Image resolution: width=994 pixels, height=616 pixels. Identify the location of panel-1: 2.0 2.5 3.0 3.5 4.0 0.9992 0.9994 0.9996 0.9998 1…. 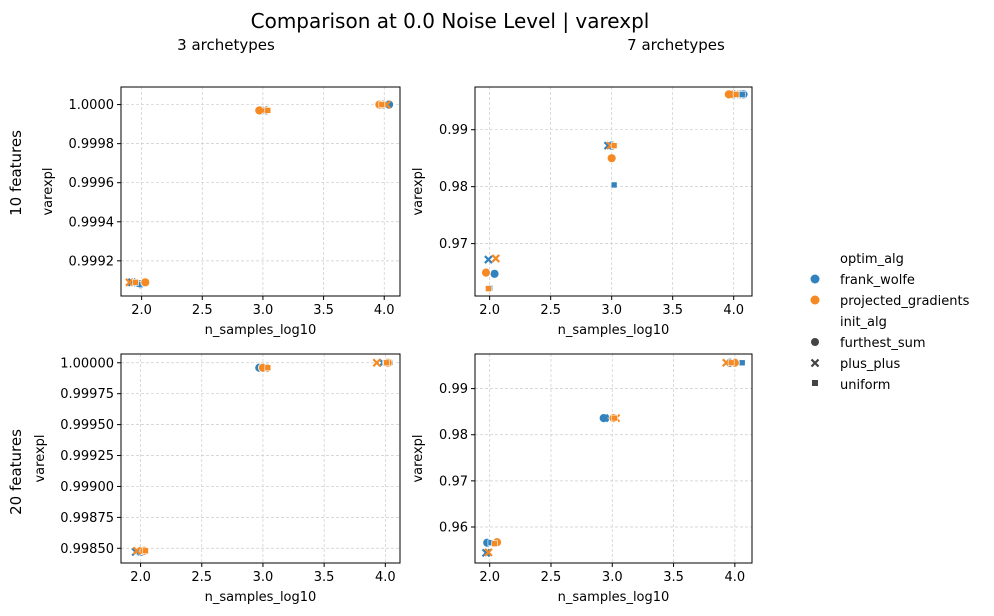
(221, 212).